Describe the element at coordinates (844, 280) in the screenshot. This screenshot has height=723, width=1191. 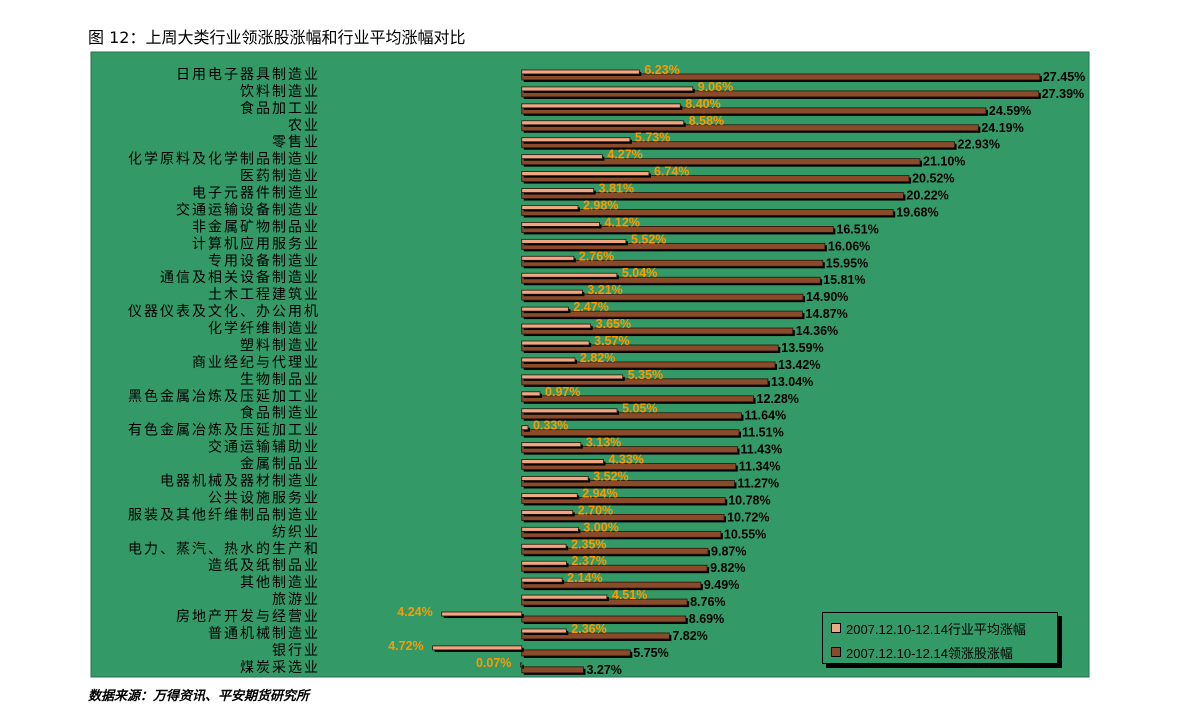
I see `leader-data-label: 15.81%` at that location.